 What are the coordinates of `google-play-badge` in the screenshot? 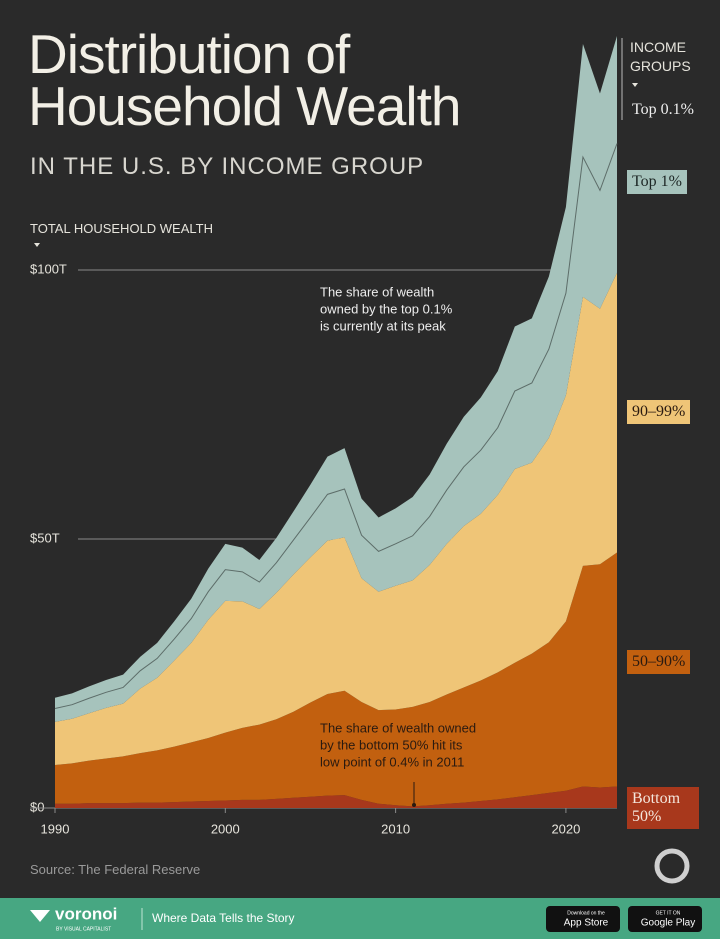 It's located at (665, 919).